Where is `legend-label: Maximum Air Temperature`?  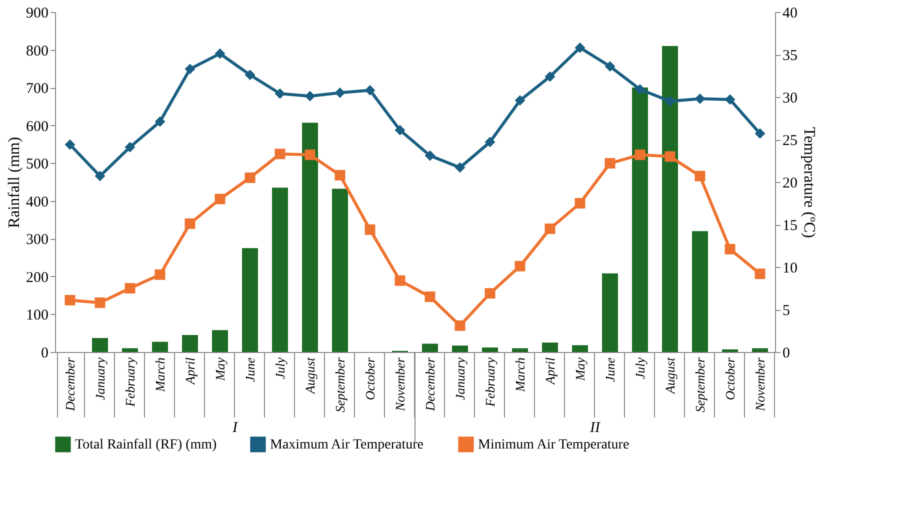 legend-label: Maximum Air Temperature is located at coordinates (347, 444).